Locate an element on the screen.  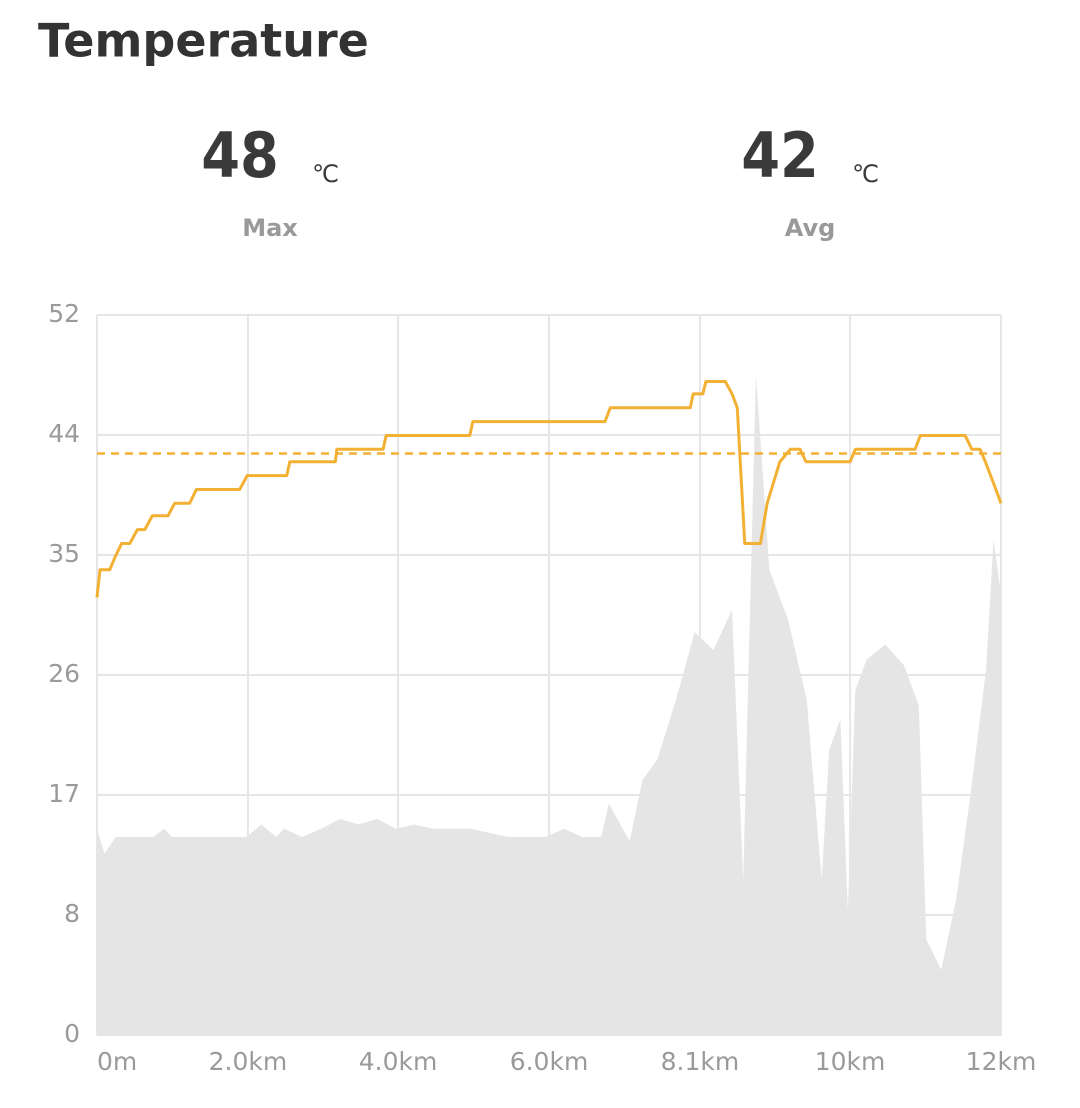
page-title: Temperature is located at coordinates (203, 41).